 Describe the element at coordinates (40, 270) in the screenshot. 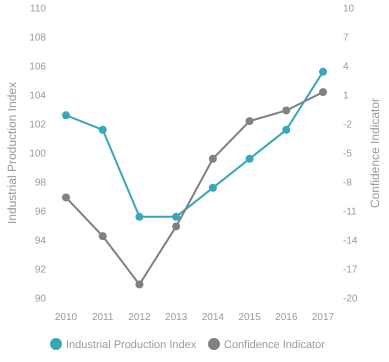

I see `y-tick-label: 92` at that location.